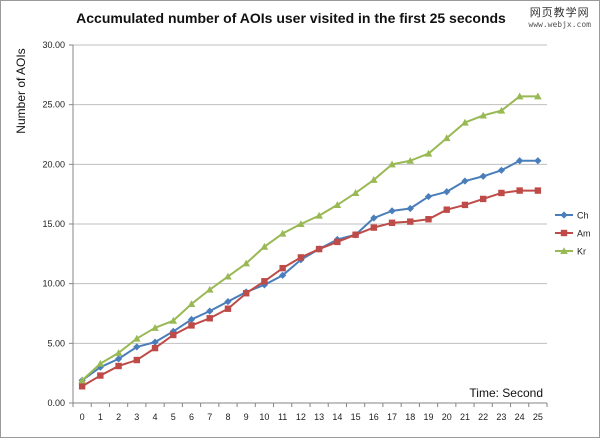 The image size is (600, 442). Describe the element at coordinates (506, 393) in the screenshot. I see `x-axis-label: Time: Second` at that location.